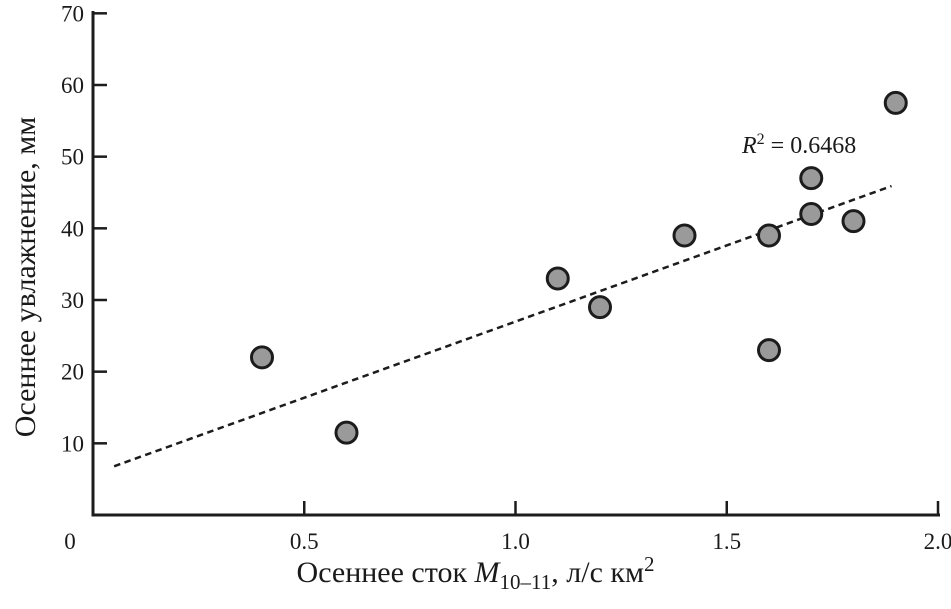 This screenshot has height=609, width=951. Describe the element at coordinates (649, 564) in the screenshot. I see `x-axis-title-superscript: 2` at that location.